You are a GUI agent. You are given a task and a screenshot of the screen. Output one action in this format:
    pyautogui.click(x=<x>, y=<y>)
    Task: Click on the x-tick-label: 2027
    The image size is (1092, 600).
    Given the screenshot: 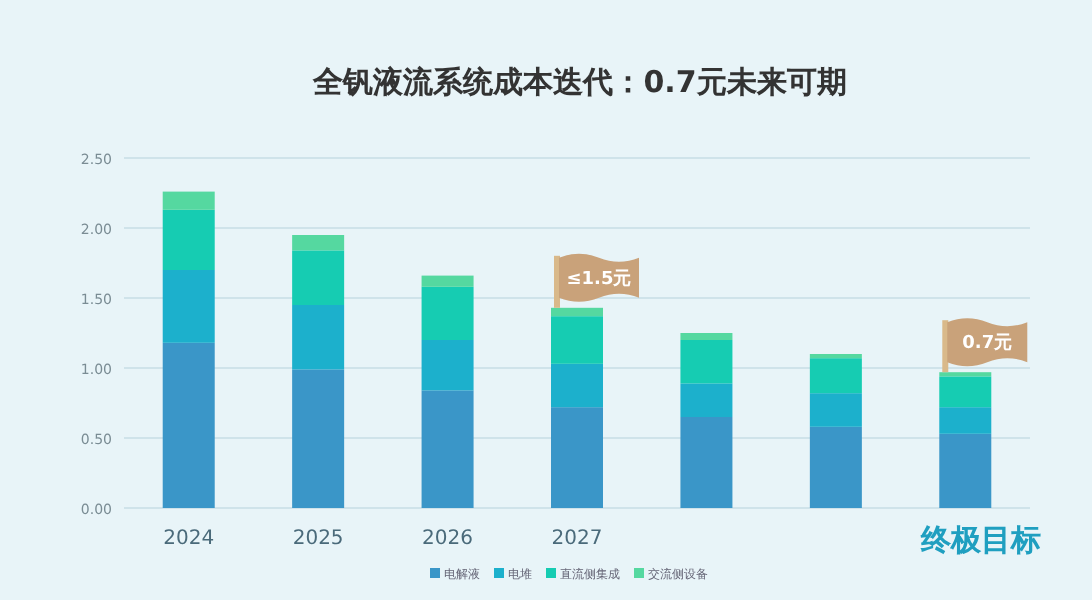 What is the action you would take?
    pyautogui.click(x=577, y=539)
    